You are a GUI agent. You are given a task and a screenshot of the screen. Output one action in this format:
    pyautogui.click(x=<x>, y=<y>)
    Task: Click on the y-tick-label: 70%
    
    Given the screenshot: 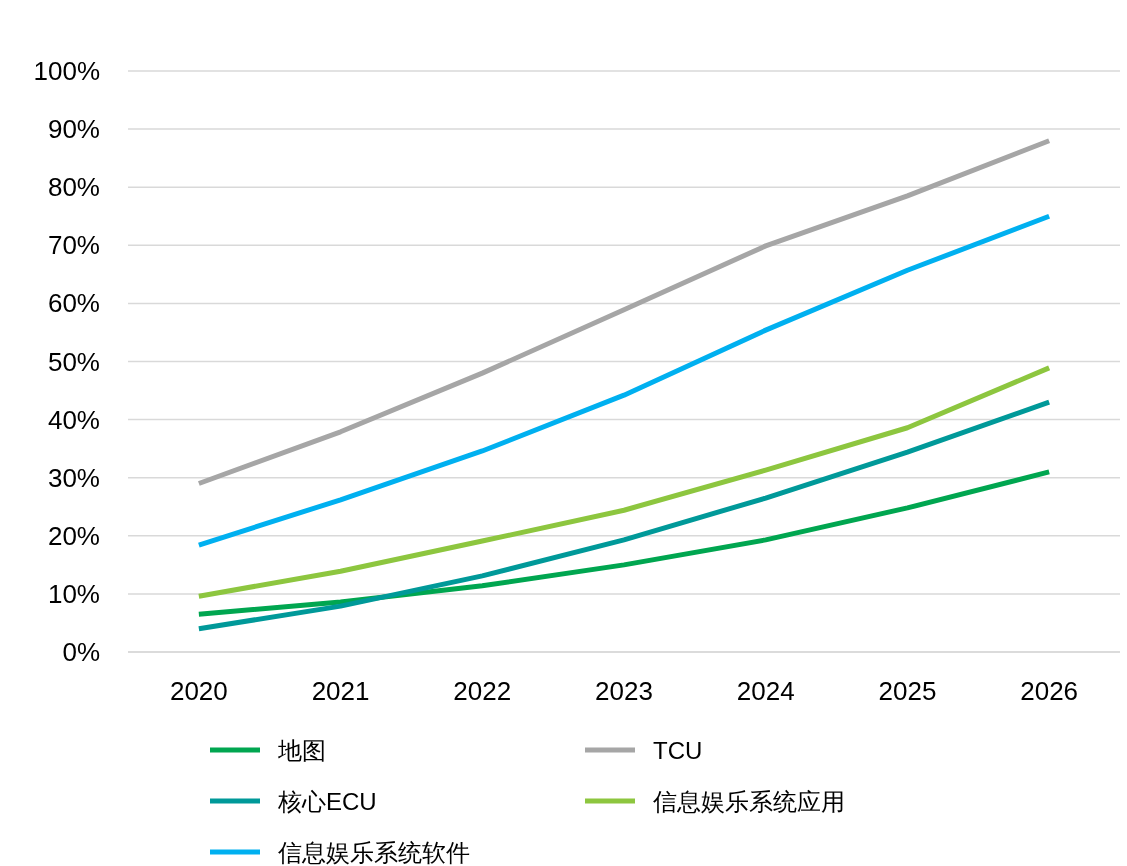 What is the action you would take?
    pyautogui.click(x=73, y=245)
    